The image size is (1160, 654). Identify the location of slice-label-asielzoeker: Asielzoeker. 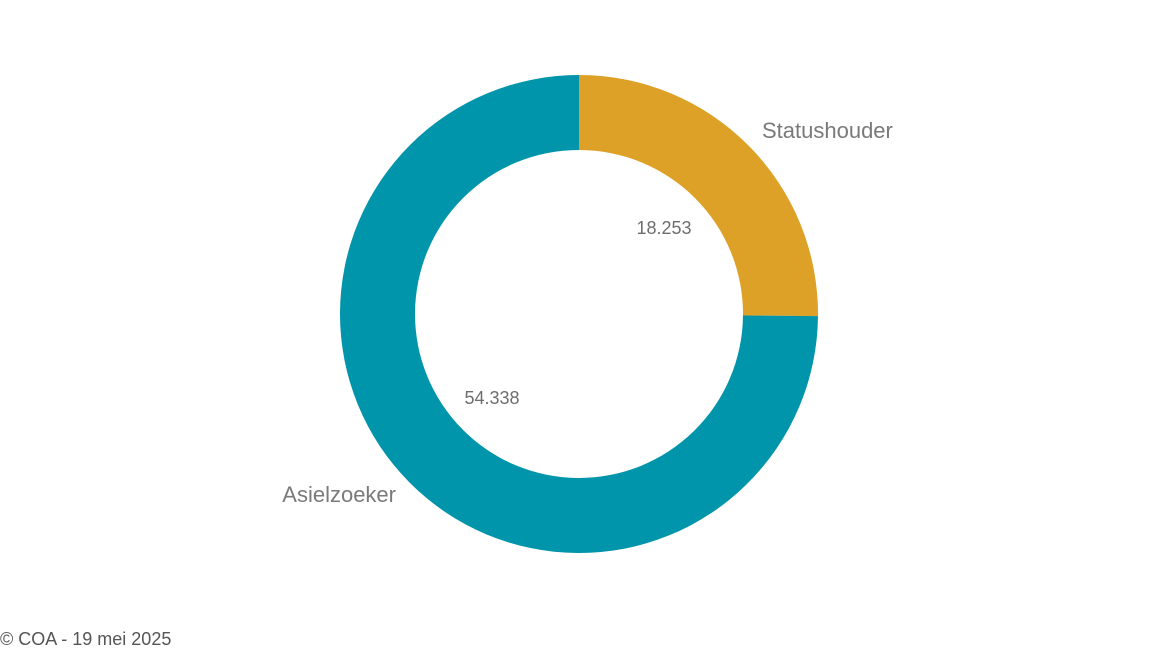
(339, 494).